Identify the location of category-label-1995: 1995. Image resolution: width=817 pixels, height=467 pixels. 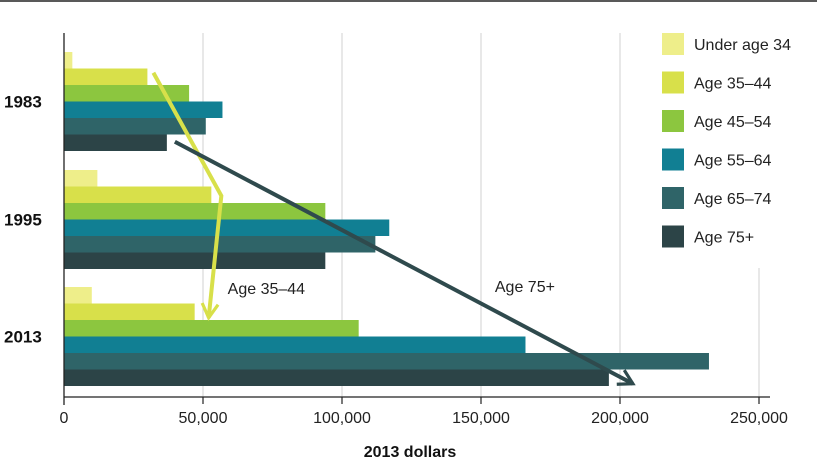
(23, 220).